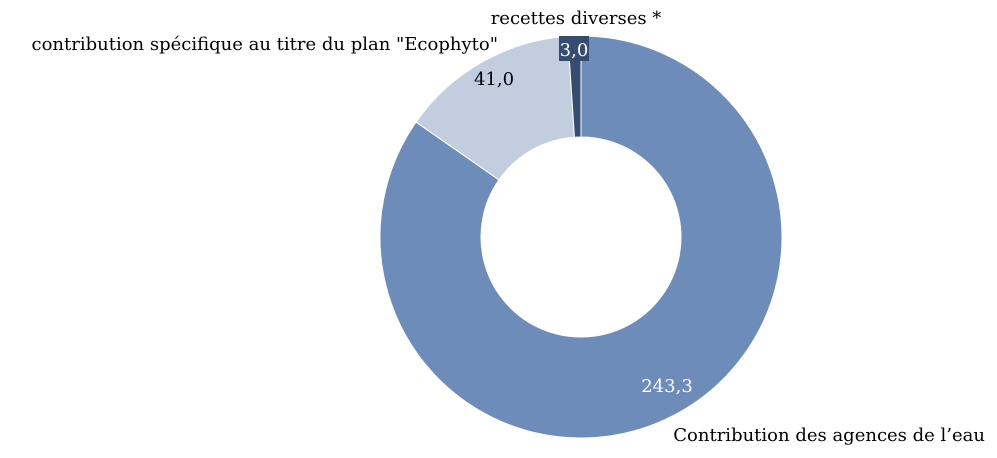  I want to click on category-label-2: recettes diverses *, so click(576, 18).